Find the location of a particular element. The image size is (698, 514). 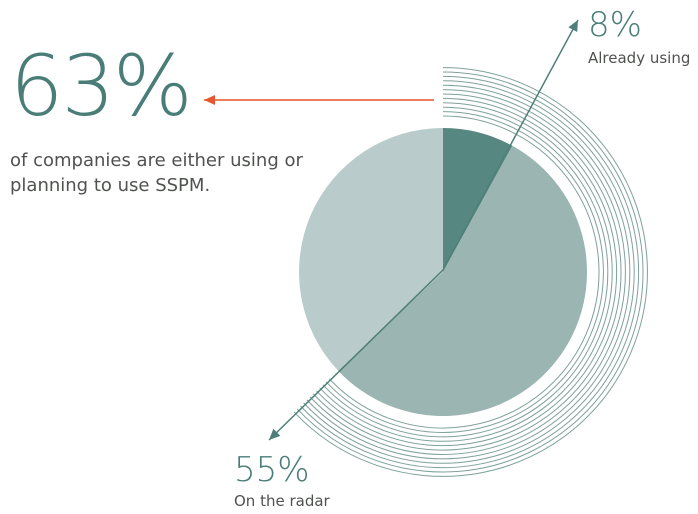

arrow-to-already-using is located at coordinates (510, 145).